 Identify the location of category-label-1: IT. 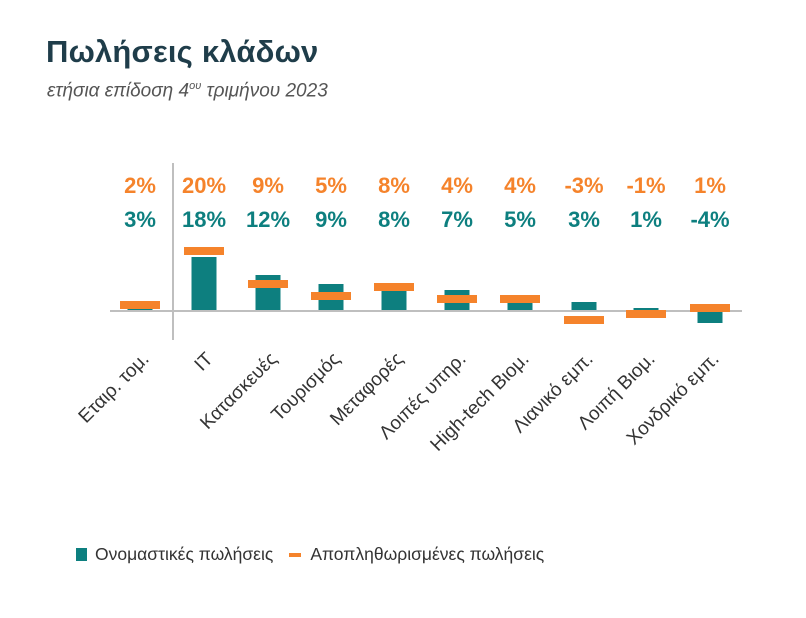
(204, 361).